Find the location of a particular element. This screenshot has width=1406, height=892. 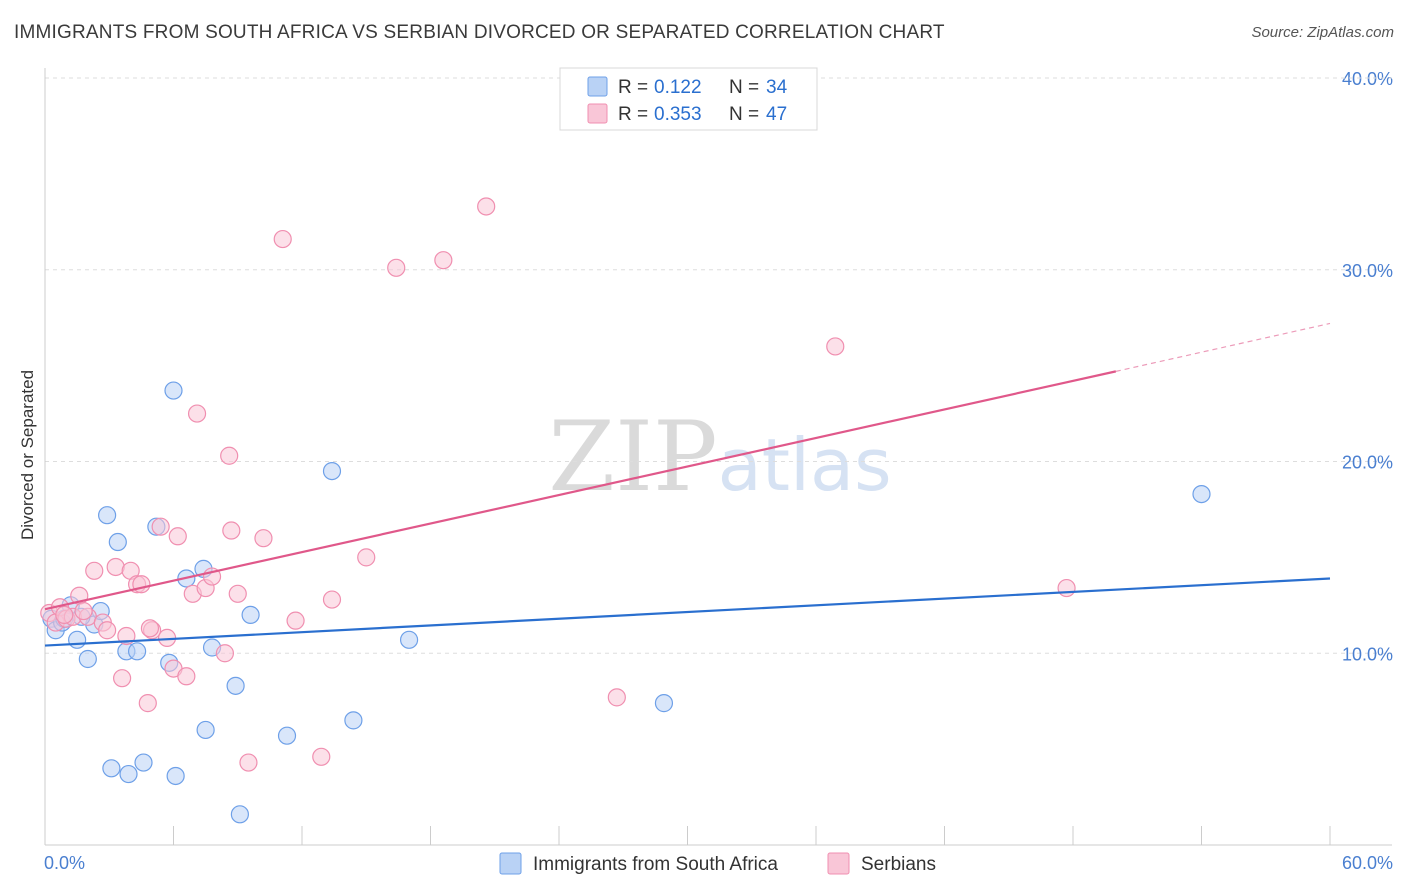

series-legend-label: Immigrants from South Africa is located at coordinates (655, 864).